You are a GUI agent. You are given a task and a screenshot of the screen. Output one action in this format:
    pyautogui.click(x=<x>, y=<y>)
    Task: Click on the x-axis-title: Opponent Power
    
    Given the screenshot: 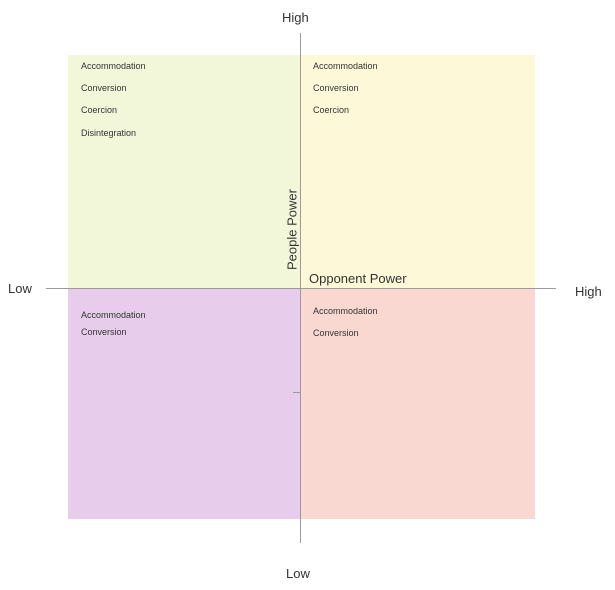 What is the action you would take?
    pyautogui.click(x=358, y=278)
    